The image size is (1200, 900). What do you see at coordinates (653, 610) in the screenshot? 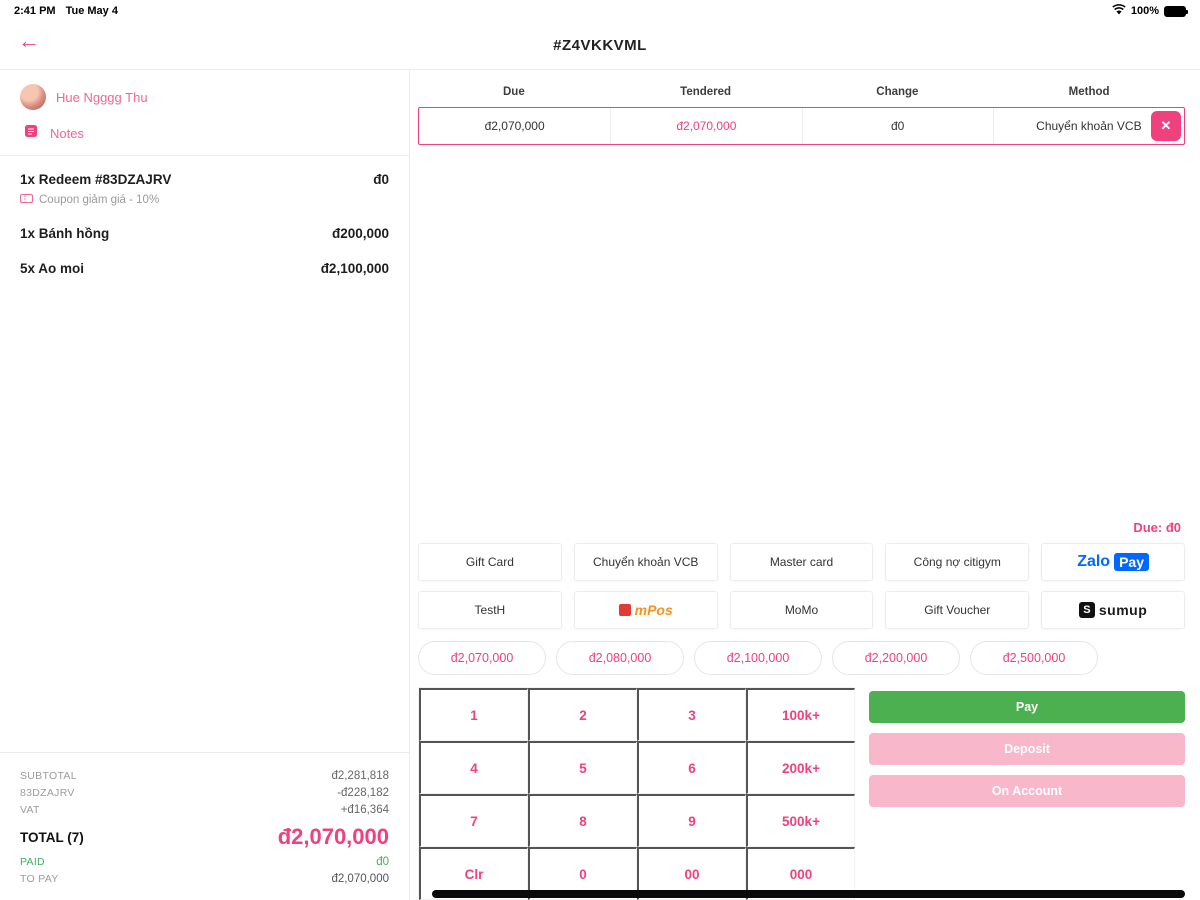
I see `mpos-logo-text: mPos` at bounding box center [653, 610].